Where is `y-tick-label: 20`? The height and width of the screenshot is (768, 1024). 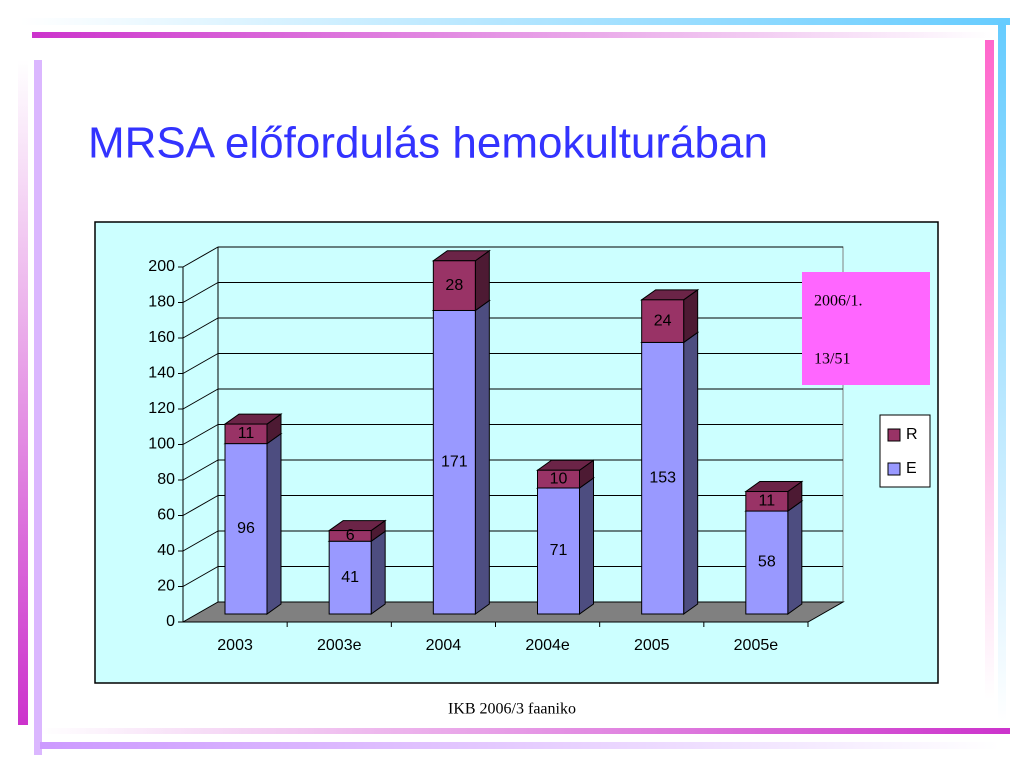
y-tick-label: 20 is located at coordinates (166, 586).